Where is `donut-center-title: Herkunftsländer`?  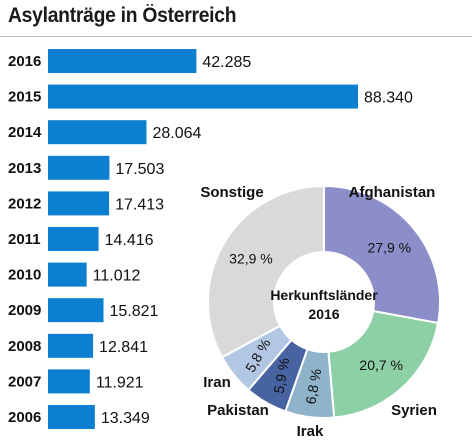
donut-center-title: Herkunftsländer is located at coordinates (324, 295).